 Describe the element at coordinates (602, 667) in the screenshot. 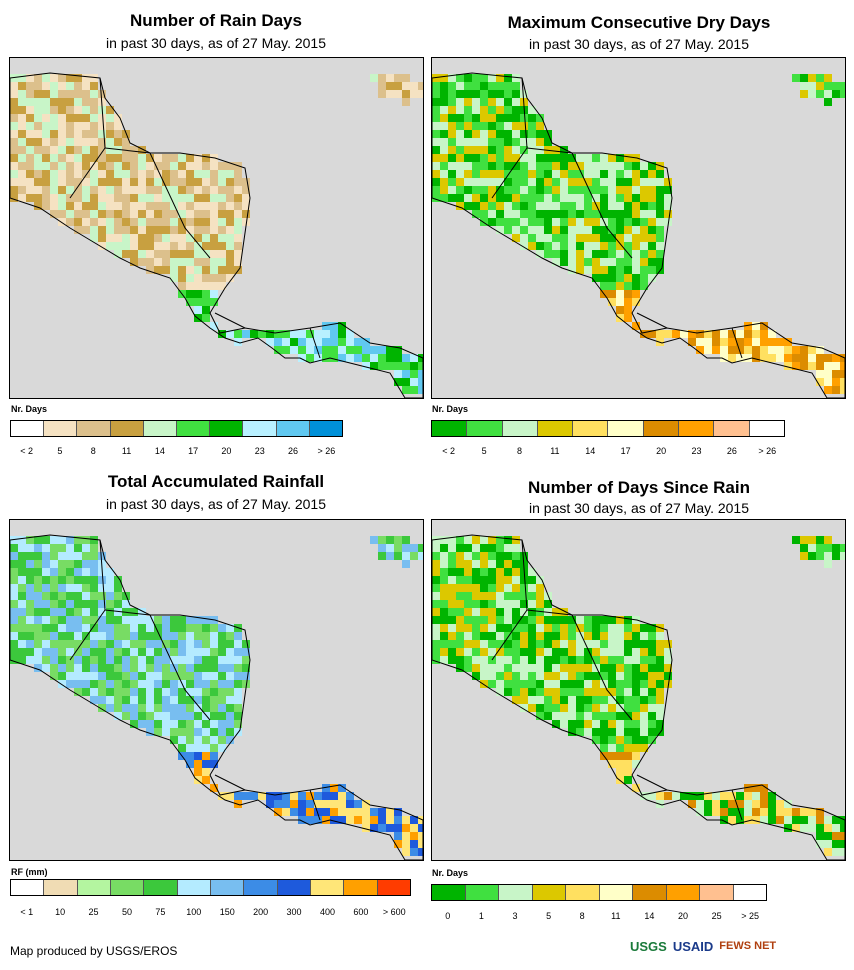

I see `country-border` at that location.